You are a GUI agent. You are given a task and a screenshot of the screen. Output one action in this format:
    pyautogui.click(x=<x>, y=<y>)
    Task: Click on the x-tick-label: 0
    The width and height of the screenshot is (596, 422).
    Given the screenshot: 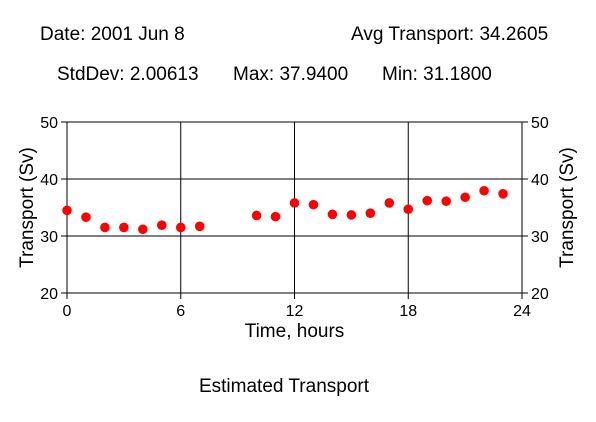 What is the action you would take?
    pyautogui.click(x=67, y=311)
    